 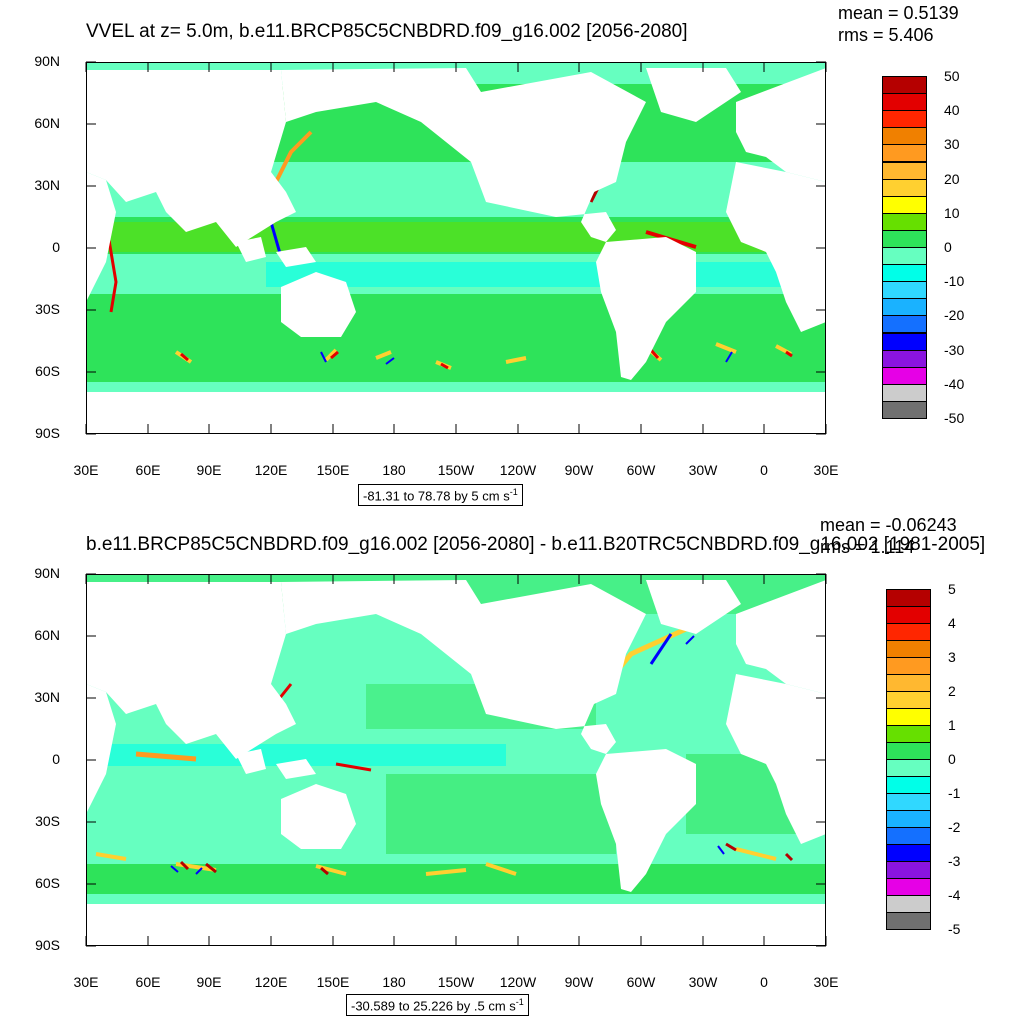 What do you see at coordinates (954, 929) in the screenshot?
I see `legend-label: -5` at bounding box center [954, 929].